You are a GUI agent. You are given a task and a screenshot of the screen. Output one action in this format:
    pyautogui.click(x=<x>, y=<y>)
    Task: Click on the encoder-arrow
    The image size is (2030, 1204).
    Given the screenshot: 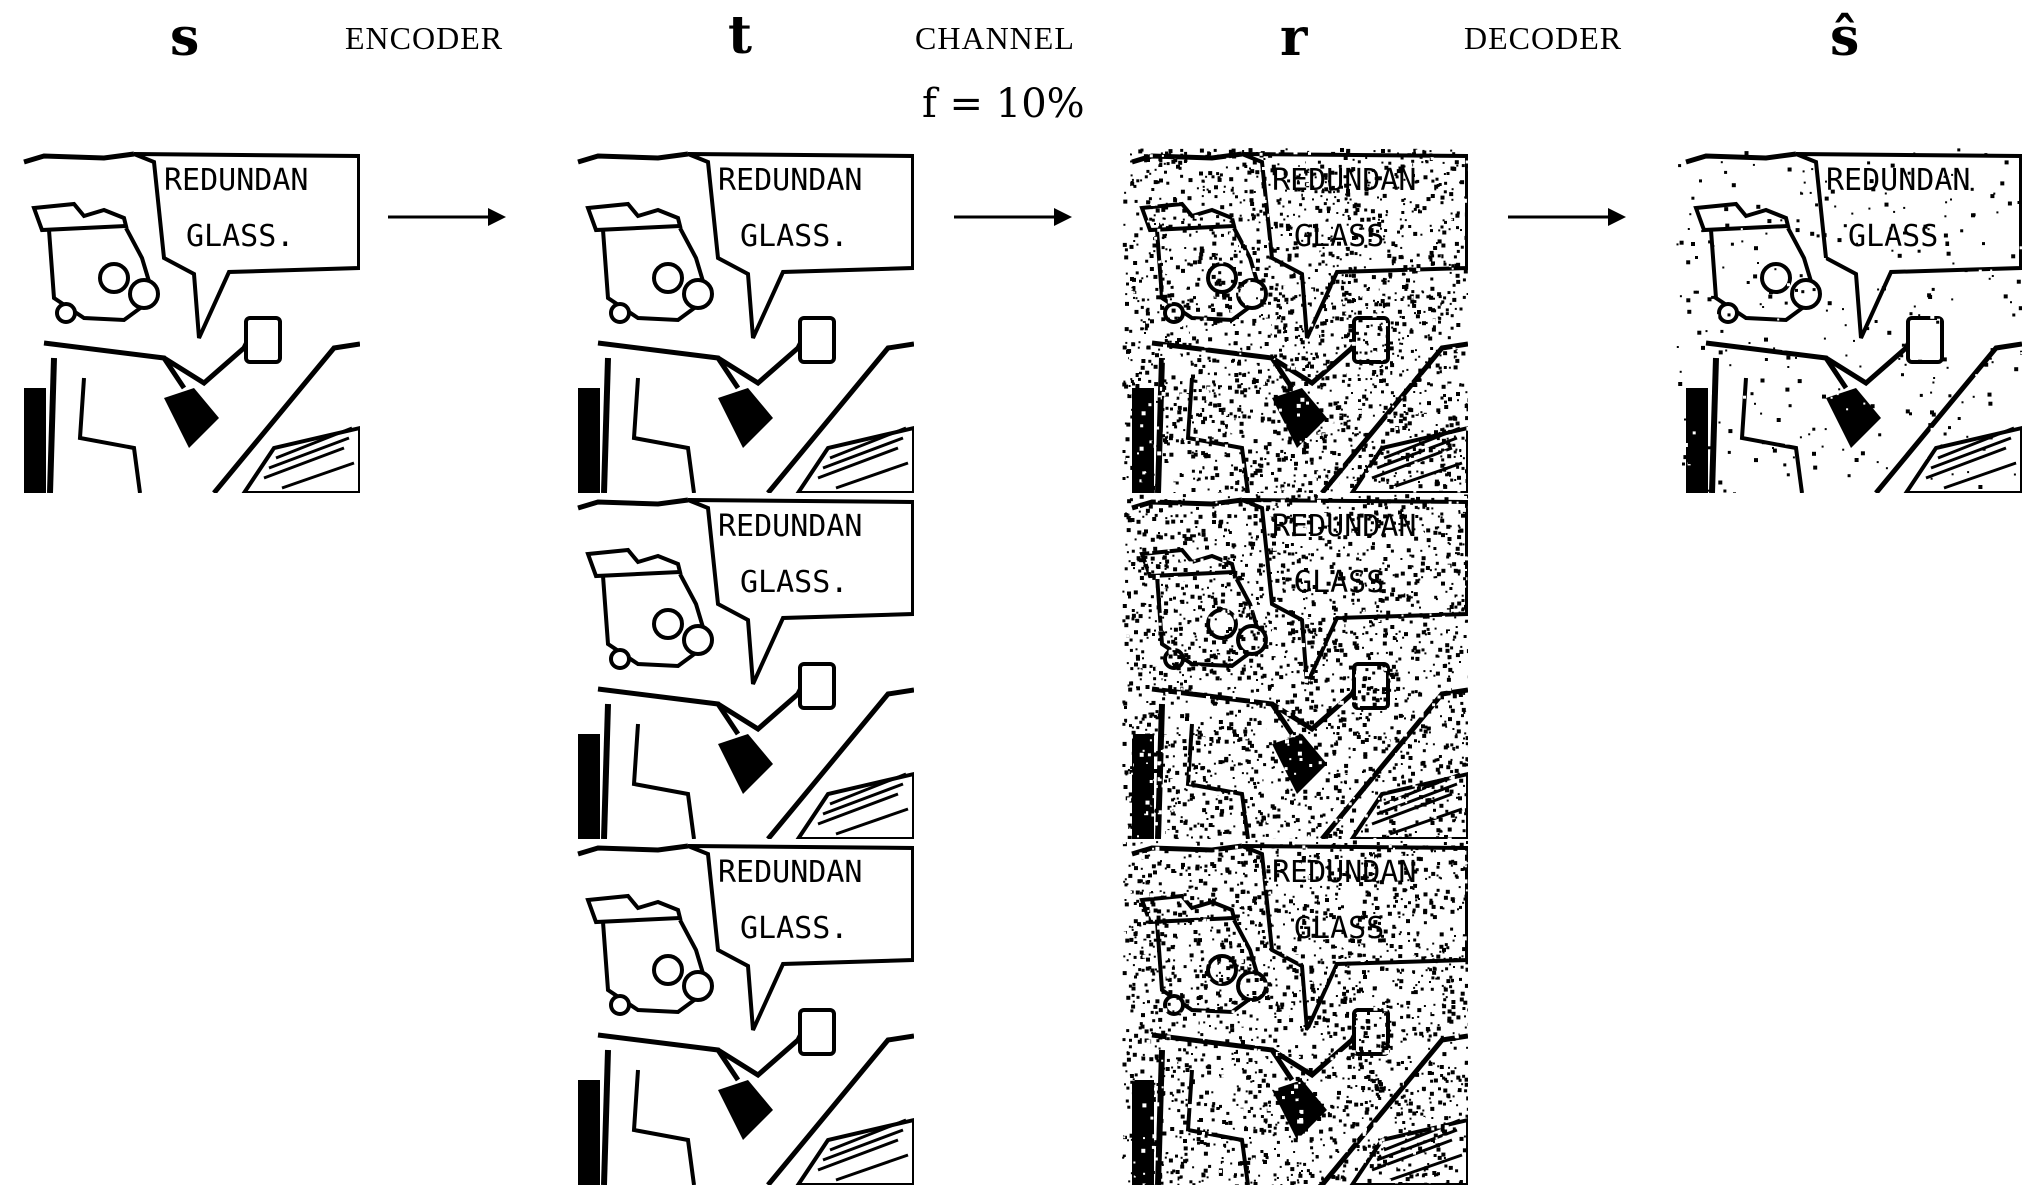 What is the action you would take?
    pyautogui.click(x=447, y=217)
    